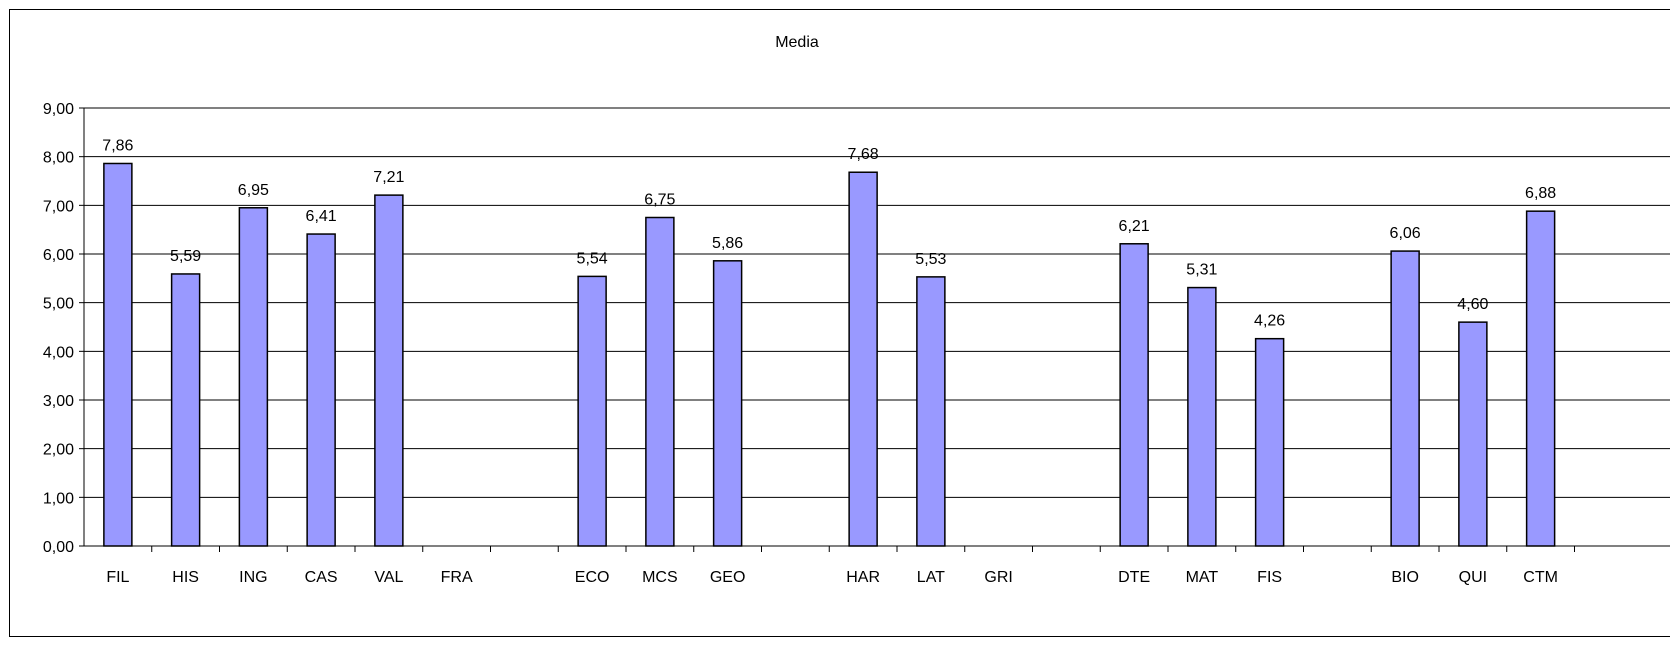 Image resolution: width=1670 pixels, height=648 pixels. Describe the element at coordinates (253, 190) in the screenshot. I see `data-label: 6,95` at that location.